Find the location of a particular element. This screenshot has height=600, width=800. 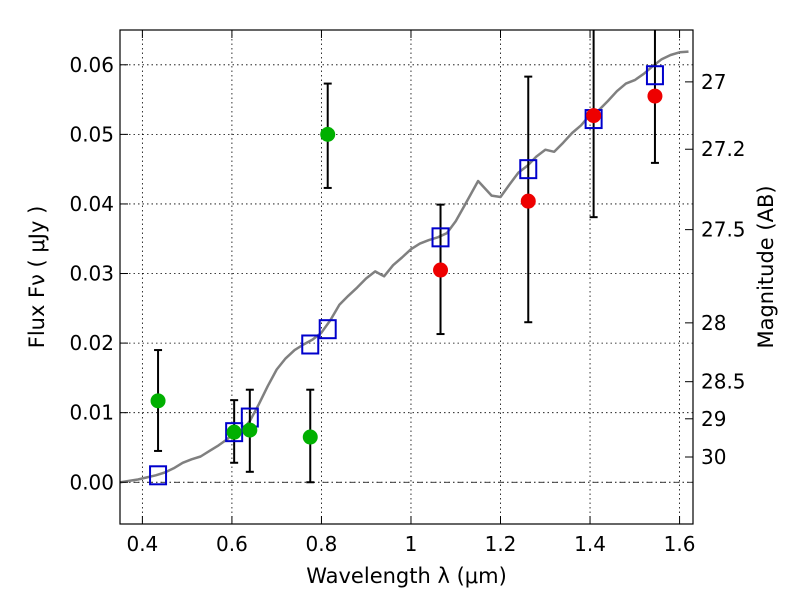

y-tick-label: 0.06 is located at coordinates (91, 65).